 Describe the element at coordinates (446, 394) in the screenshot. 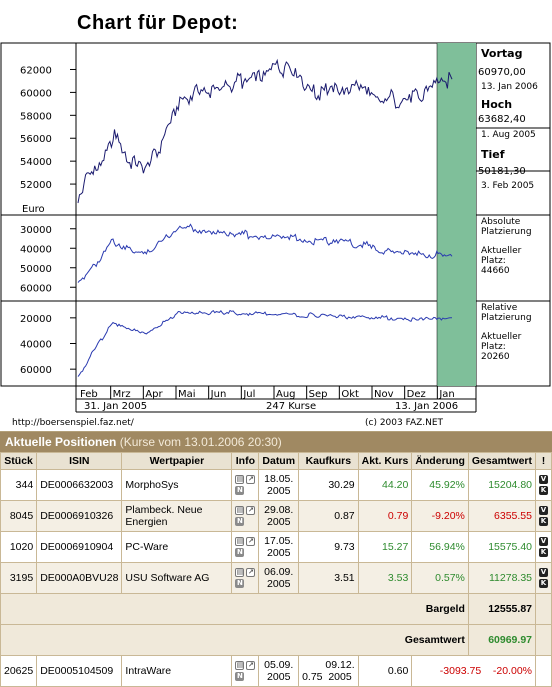

I see `month-label: Jan` at that location.